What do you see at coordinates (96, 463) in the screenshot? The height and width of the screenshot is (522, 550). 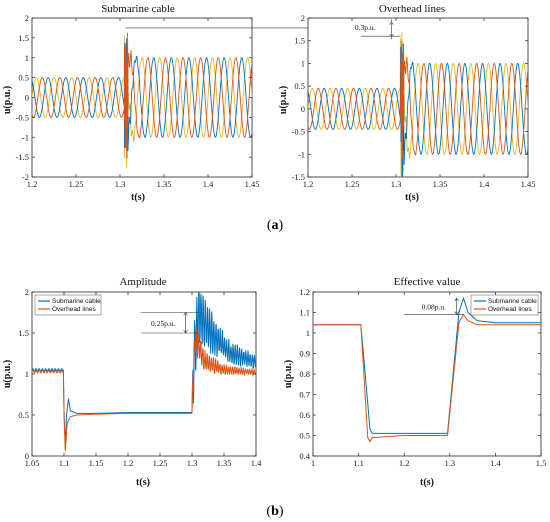 I see `x-tick-label: 1.15` at bounding box center [96, 463].